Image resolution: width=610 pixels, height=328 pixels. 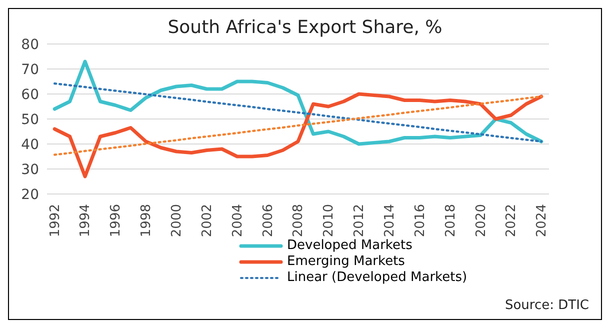 I want to click on y-tick-label: 50, so click(x=30, y=120).